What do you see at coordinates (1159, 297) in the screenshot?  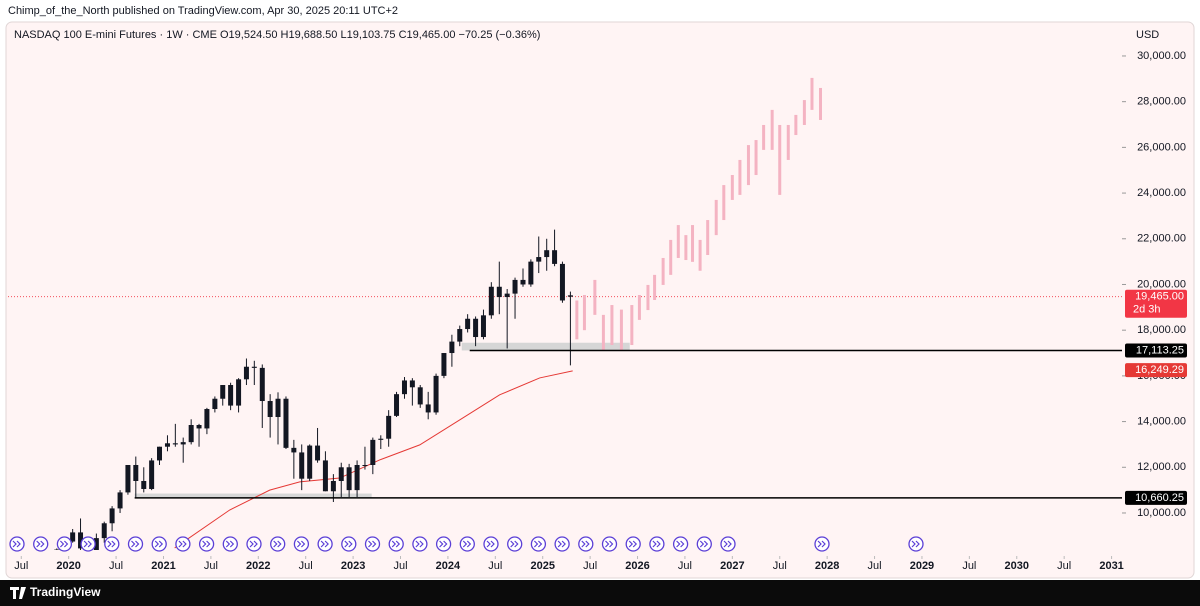 I see `last-price-label: 19,465.00` at bounding box center [1159, 297].